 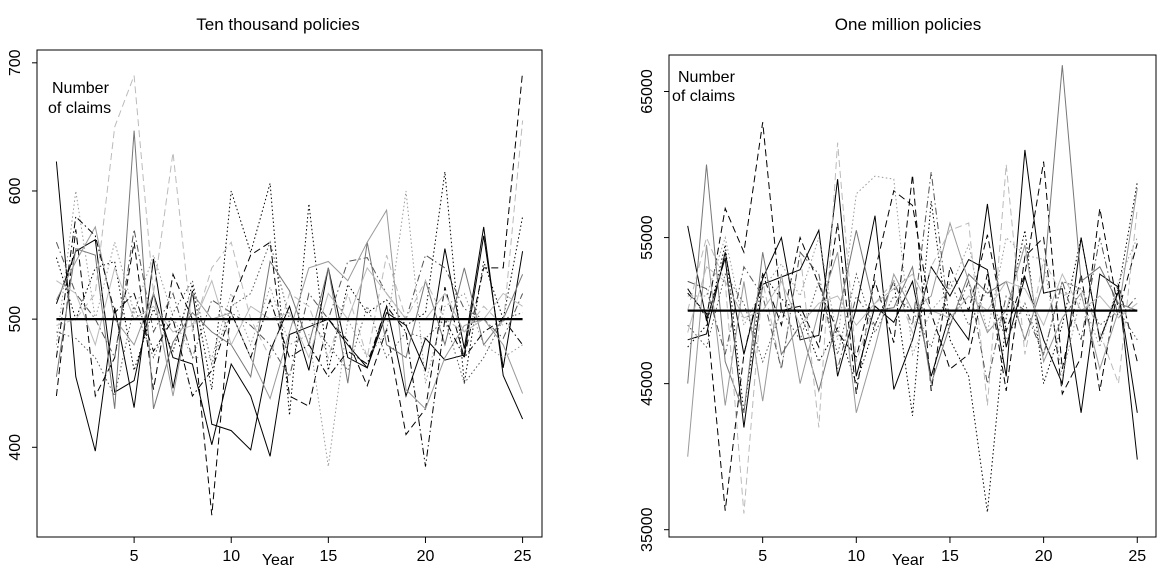 What do you see at coordinates (15, 62) in the screenshot?
I see `y-tick-label: 700` at bounding box center [15, 62].